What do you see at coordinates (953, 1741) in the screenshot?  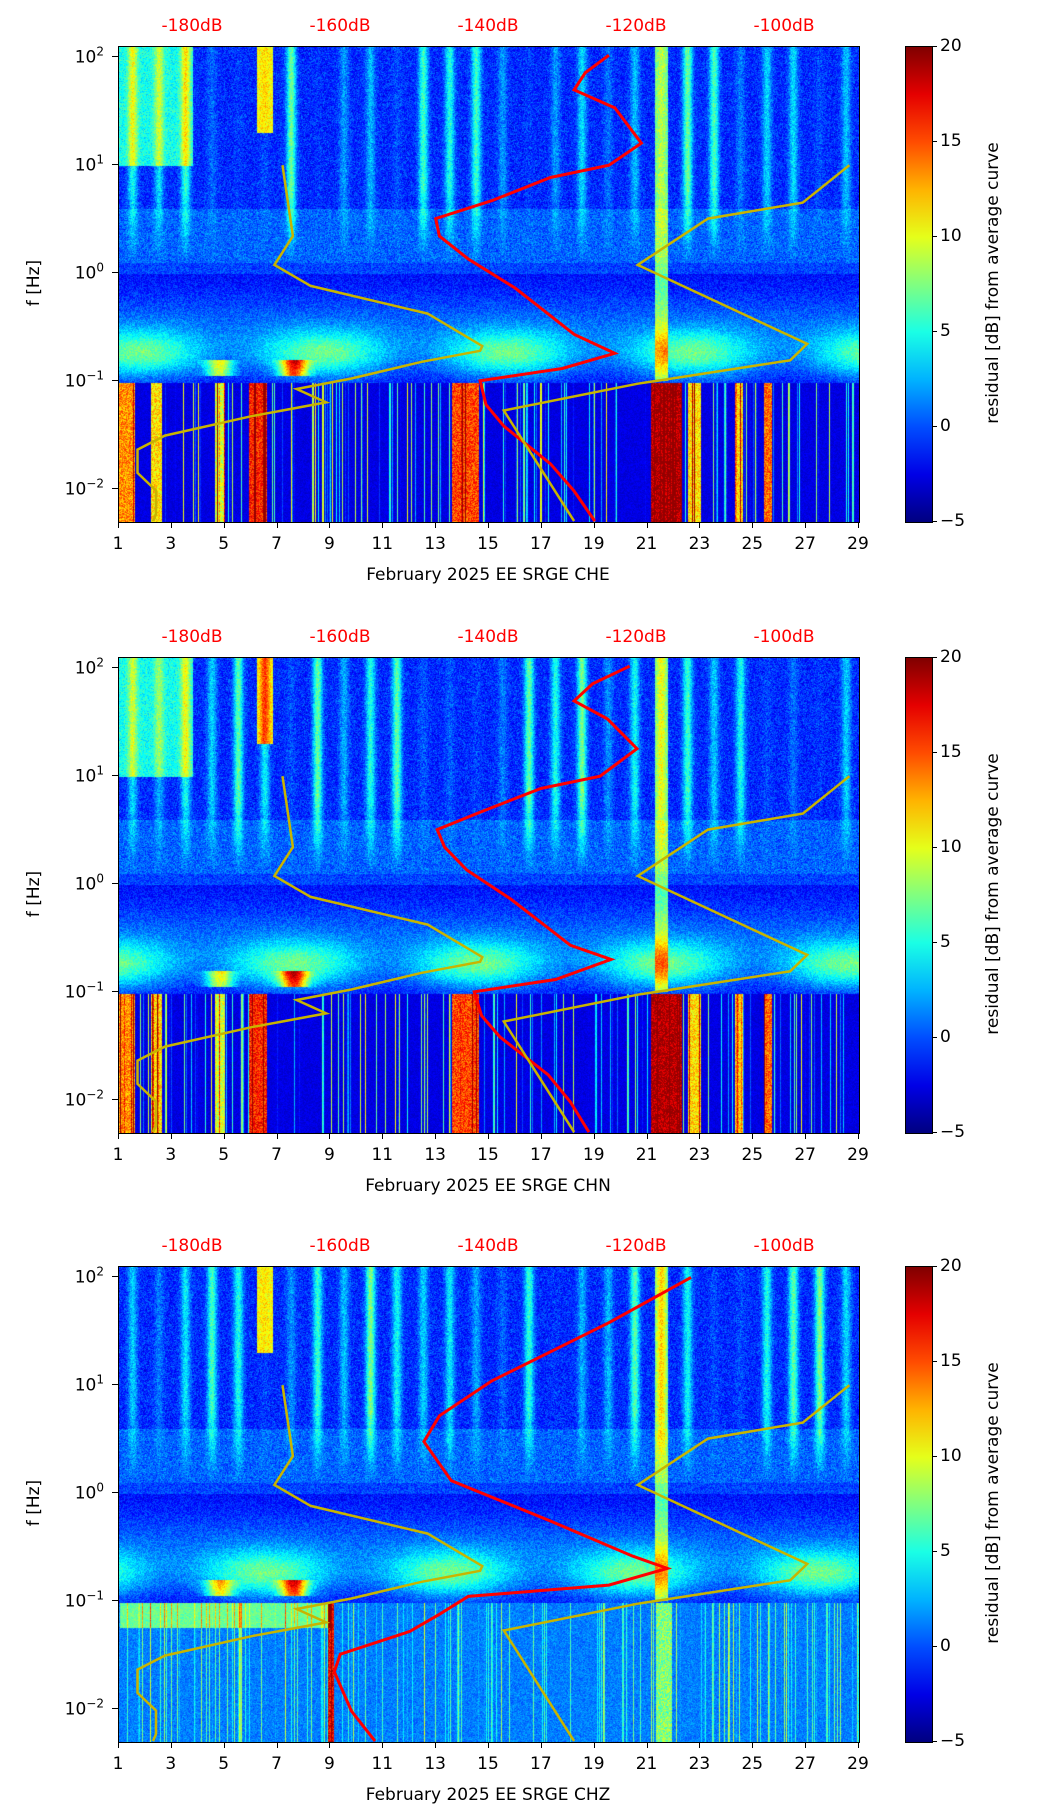 I see `colorbar-tick-label: −5` at bounding box center [953, 1741].